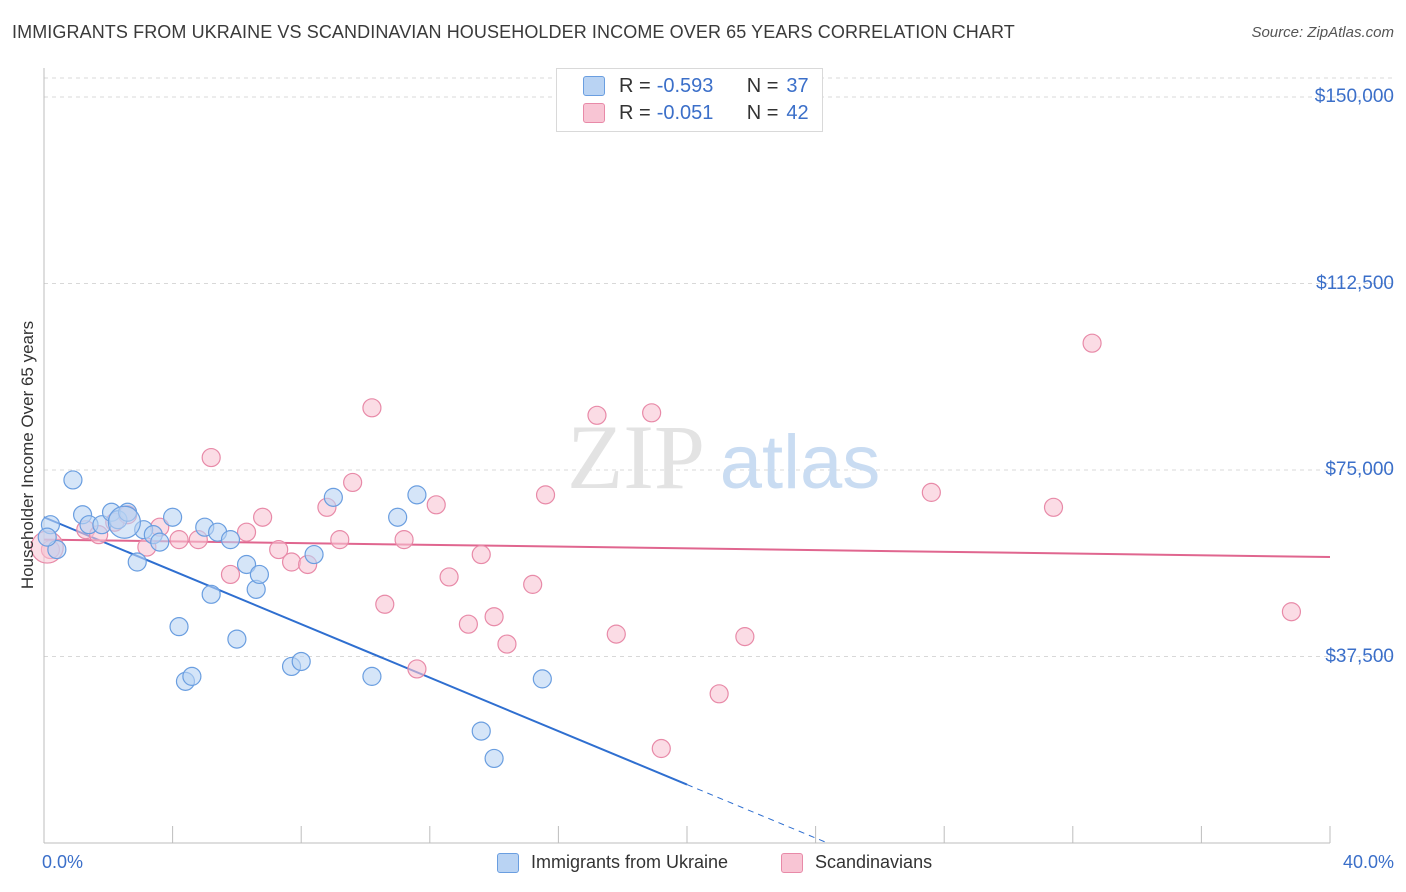 The height and width of the screenshot is (892, 1406). I want to click on watermark: ZIP atlas, so click(723, 457).